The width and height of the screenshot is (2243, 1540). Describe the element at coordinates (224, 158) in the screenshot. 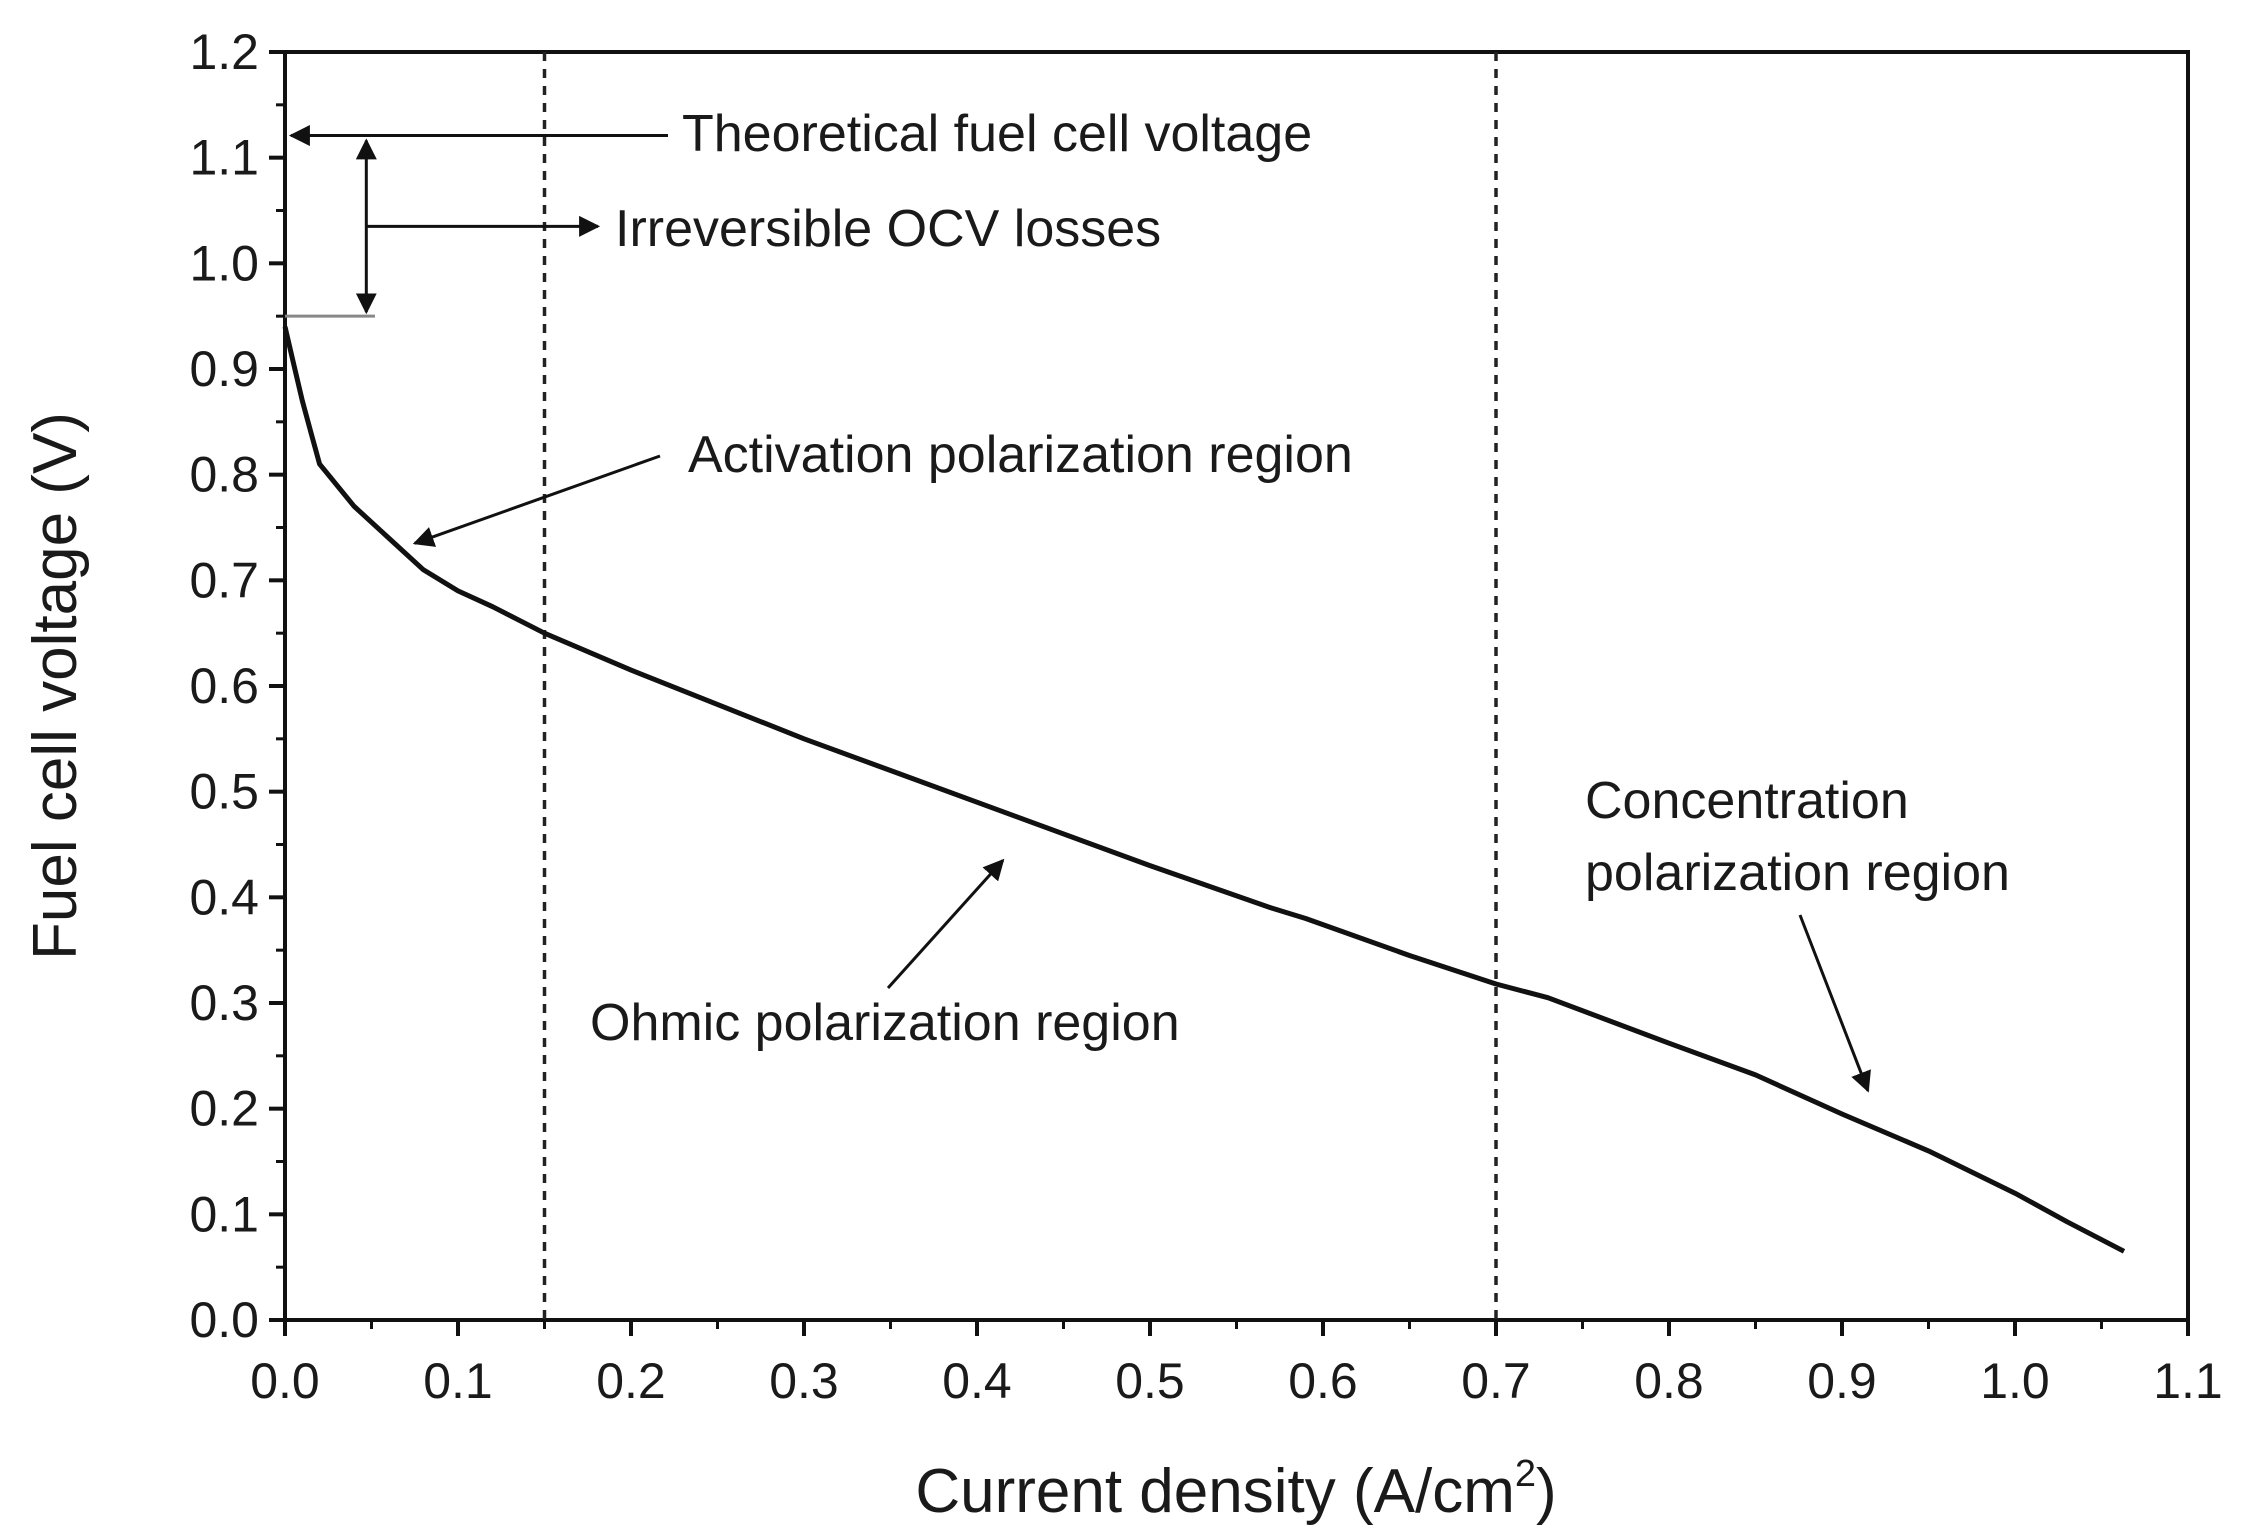

I see `y-tick-label: 1.1` at that location.